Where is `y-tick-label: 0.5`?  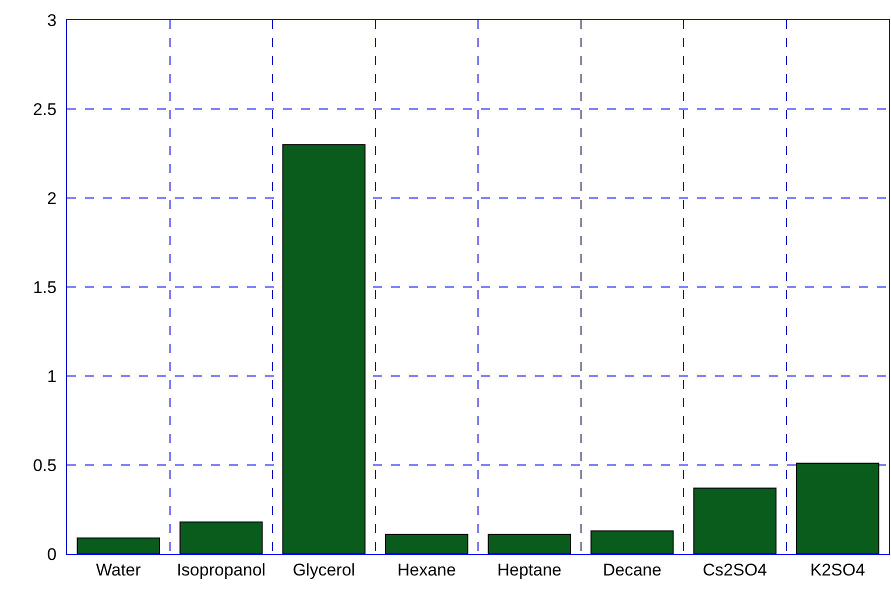
y-tick-label: 0.5 is located at coordinates (44, 465).